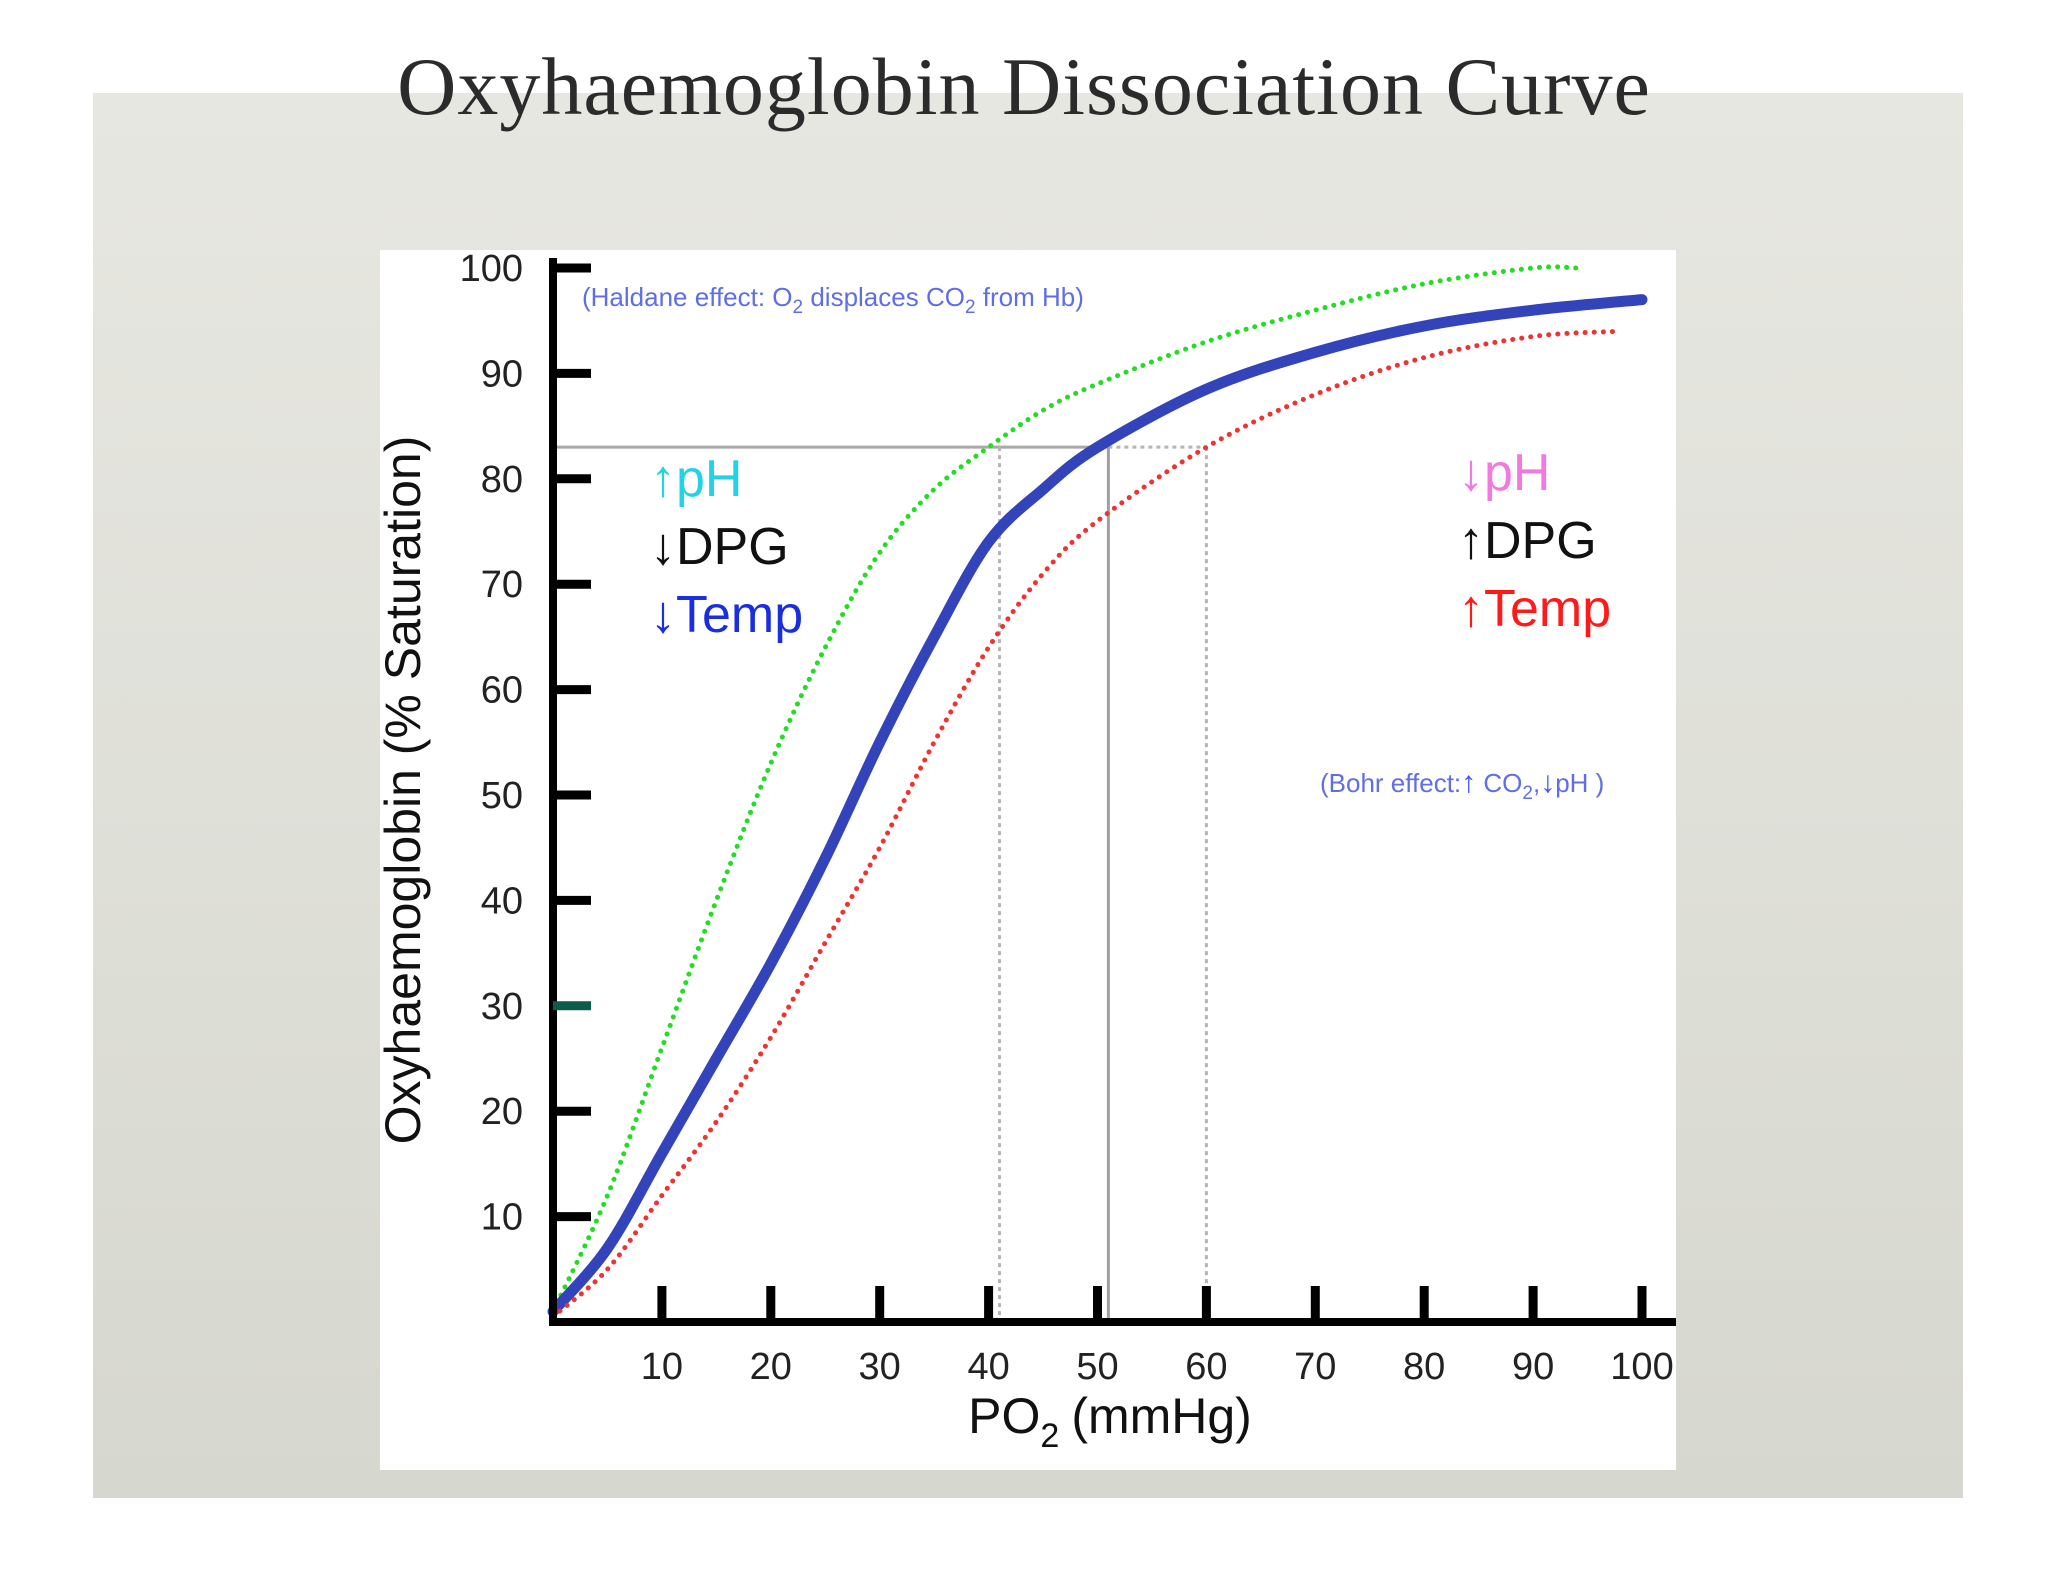 This screenshot has width=2048, height=1582. Describe the element at coordinates (525, 744) in the screenshot. I see `y-ticks: 10 20 30 40 50 60 70 80 90 100` at that location.